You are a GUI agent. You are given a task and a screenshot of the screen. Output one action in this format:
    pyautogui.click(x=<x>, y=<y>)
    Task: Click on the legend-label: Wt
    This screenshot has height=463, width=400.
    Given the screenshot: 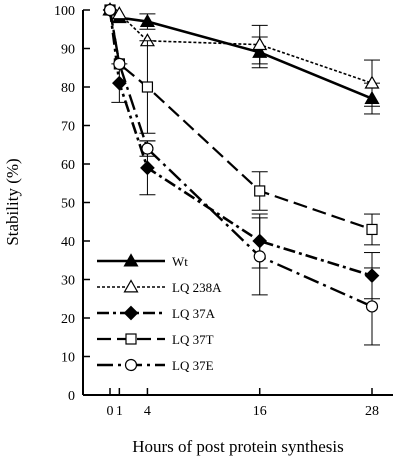 What is the action you would take?
    pyautogui.click(x=180, y=261)
    